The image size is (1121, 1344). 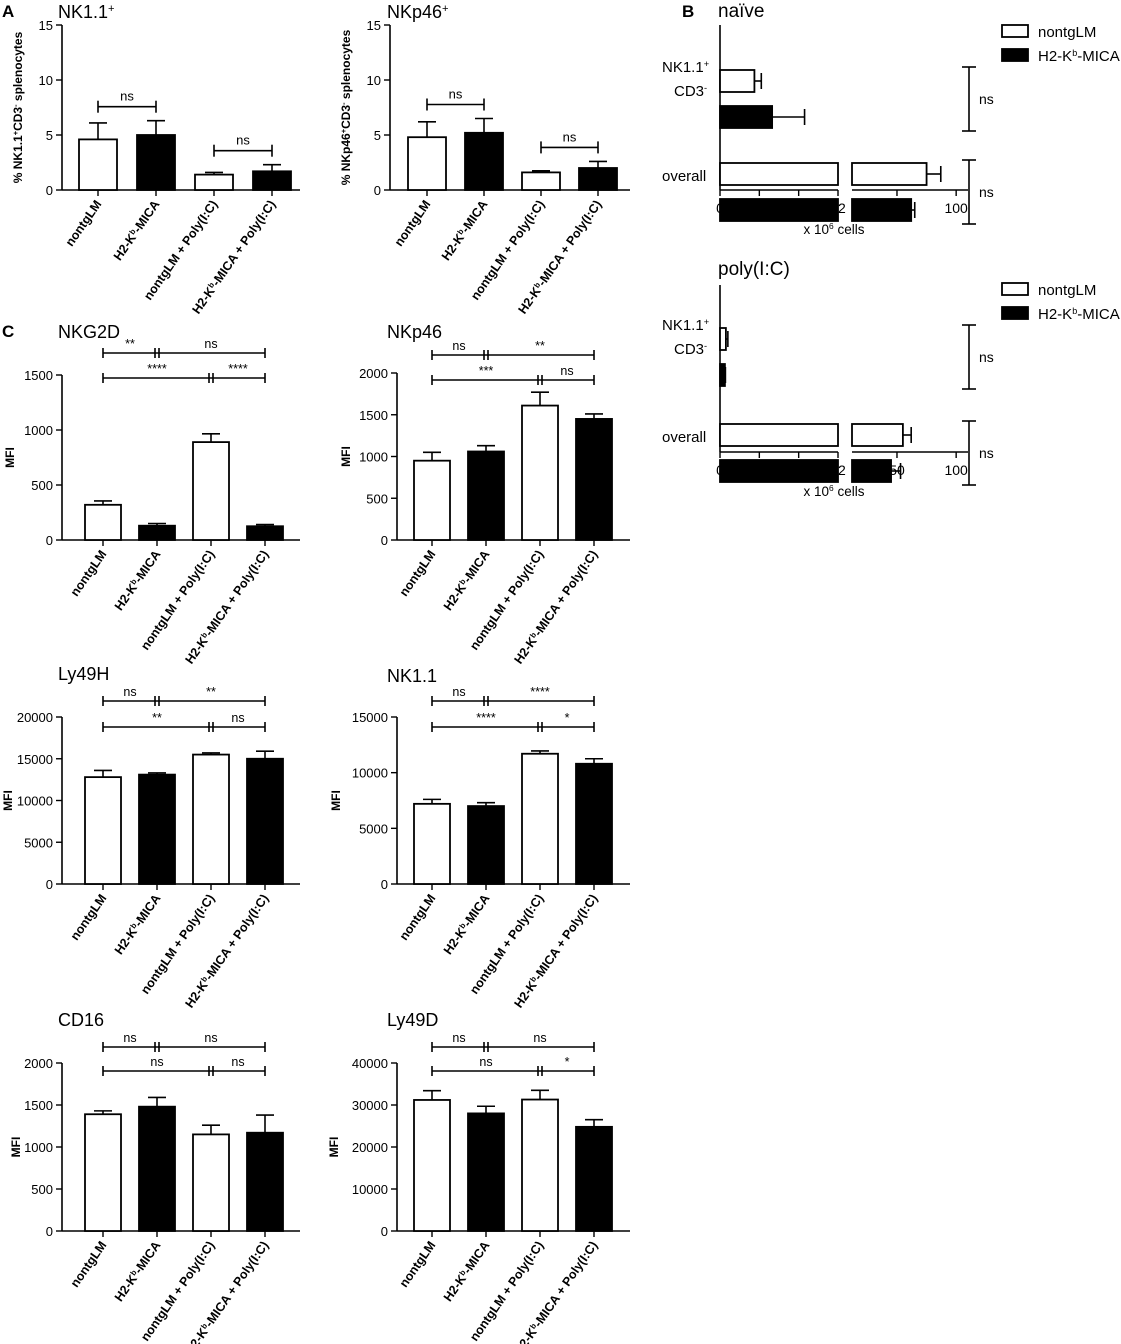 What do you see at coordinates (346, 65) in the screenshot?
I see `y-axis-label-part: splenocytes` at bounding box center [346, 65].